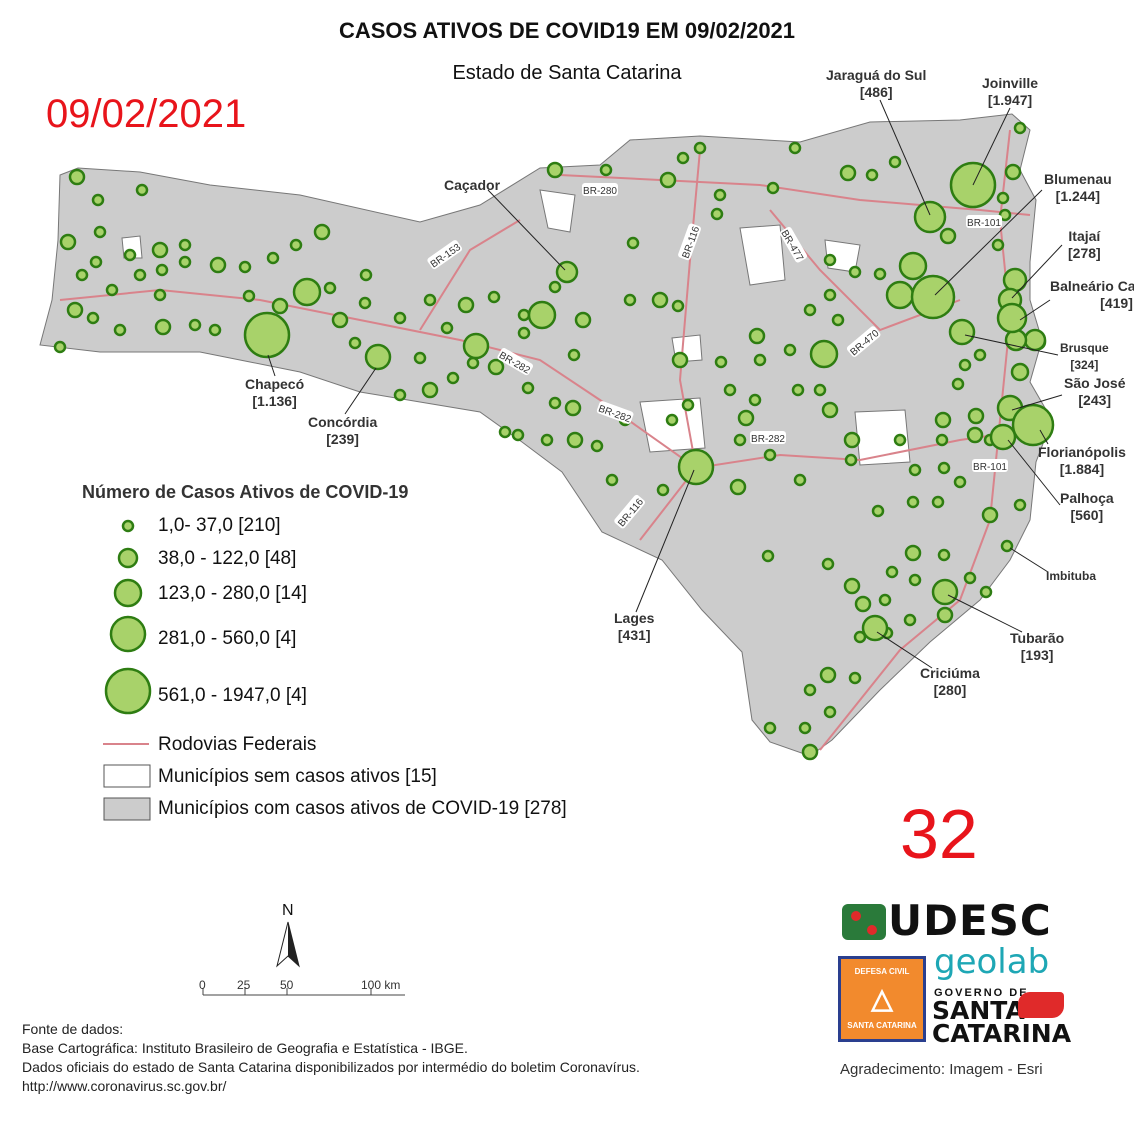 This screenshot has width=1134, height=1134. What do you see at coordinates (303, 958) in the screenshot?
I see `north-arrow-and-scale` at bounding box center [303, 958].